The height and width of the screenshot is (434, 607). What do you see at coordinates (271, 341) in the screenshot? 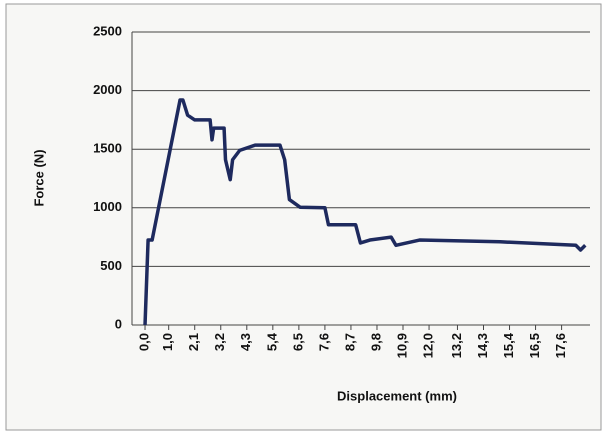
I see `x-tick-label: 5,4` at bounding box center [271, 341].